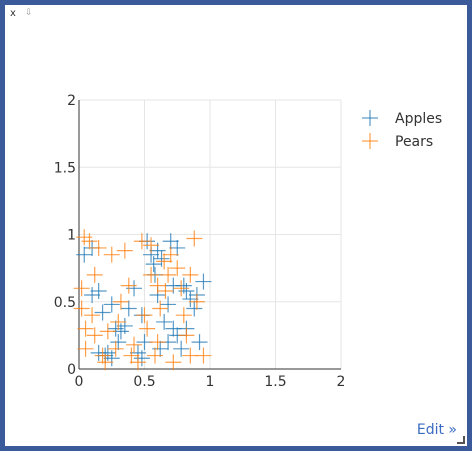 This screenshot has width=472, height=451. What do you see at coordinates (71, 101) in the screenshot?
I see `y-tick-label: 2` at bounding box center [71, 101].